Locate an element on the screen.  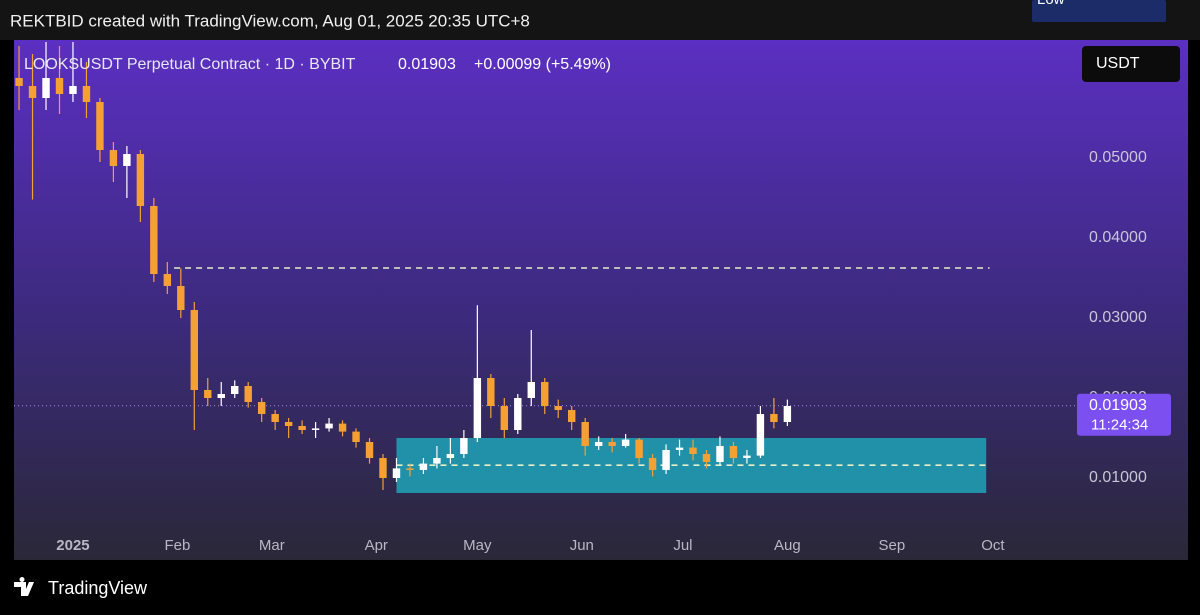
x-tick-label: 2025 is located at coordinates (72, 545).